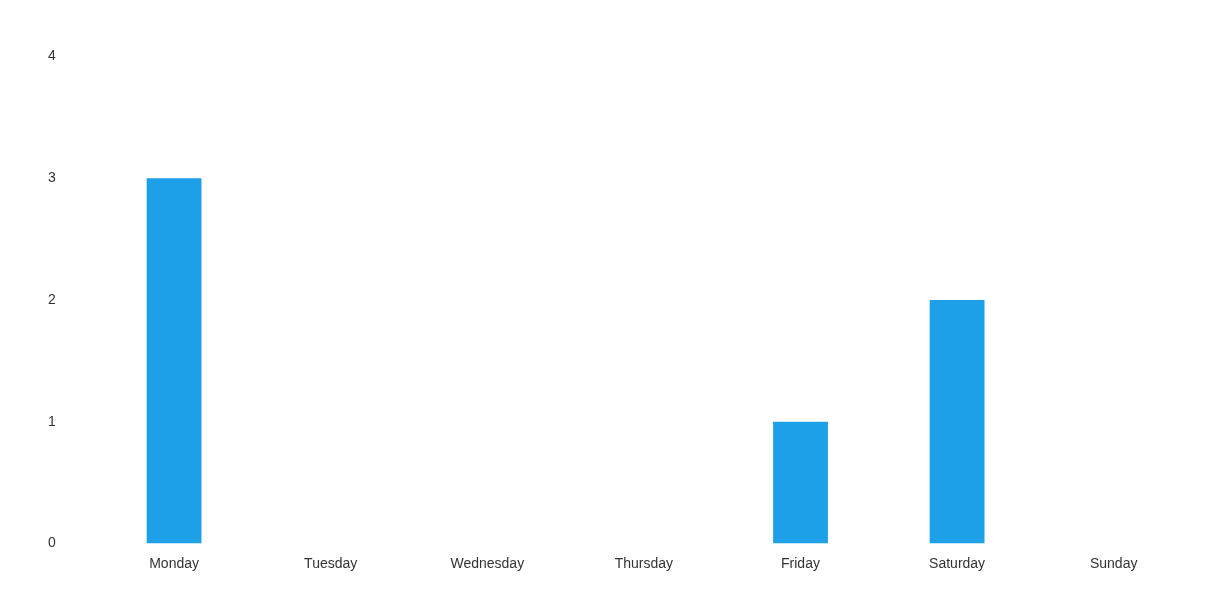  I want to click on y-tick-label: 2, so click(51, 298).